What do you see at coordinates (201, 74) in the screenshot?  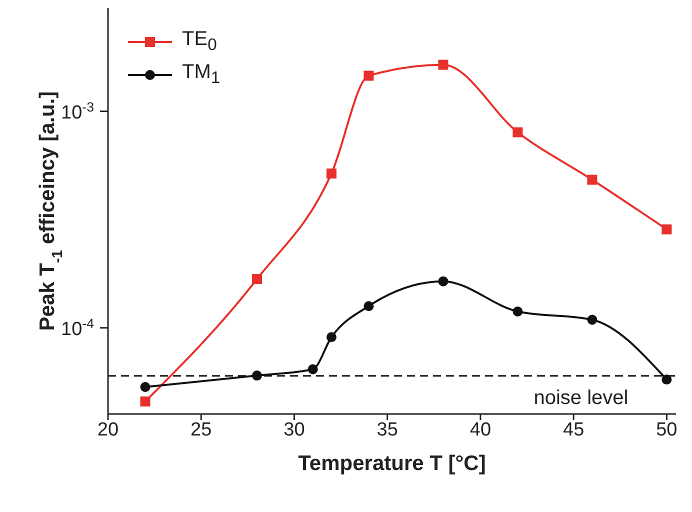 I see `legend-label: TM$_{1}$` at bounding box center [201, 74].